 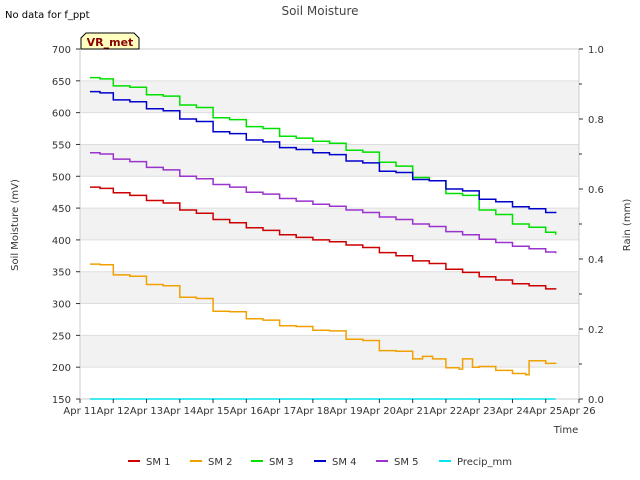 I want to click on x-tick-label: Apr 26, so click(x=578, y=411).